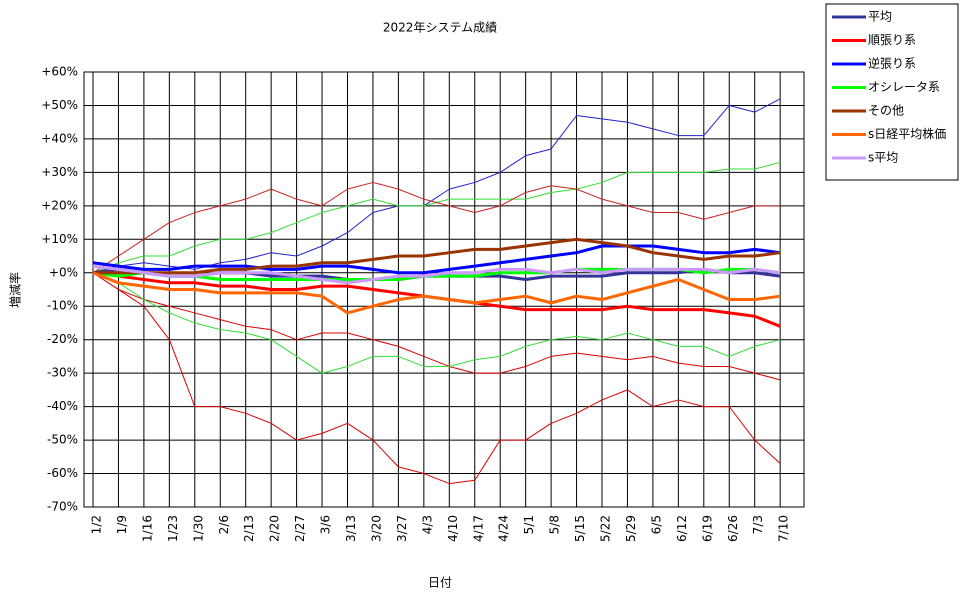  What do you see at coordinates (886, 111) in the screenshot?
I see `legend-label: その他` at bounding box center [886, 111].